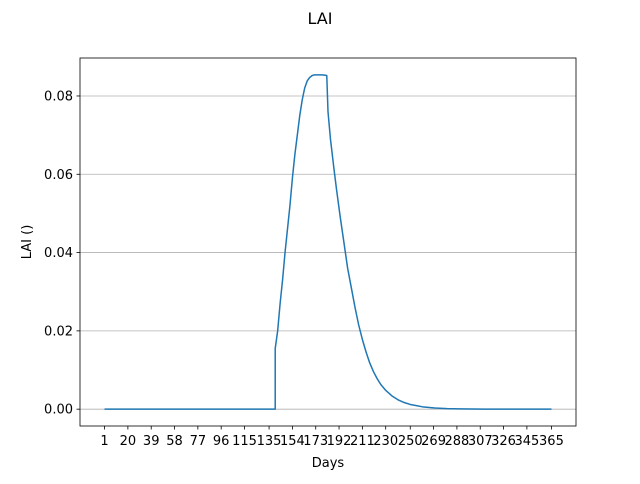 The width and height of the screenshot is (640, 484). I want to click on y-axis-label: LAI (), so click(27, 242).